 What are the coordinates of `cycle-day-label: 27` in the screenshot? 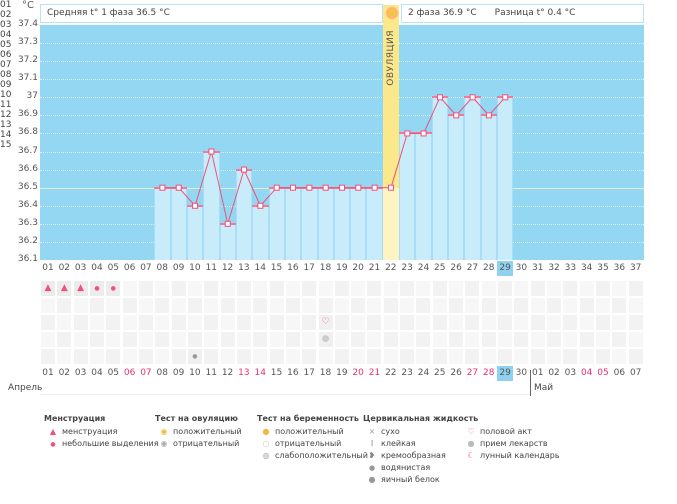 It's located at (472, 268).